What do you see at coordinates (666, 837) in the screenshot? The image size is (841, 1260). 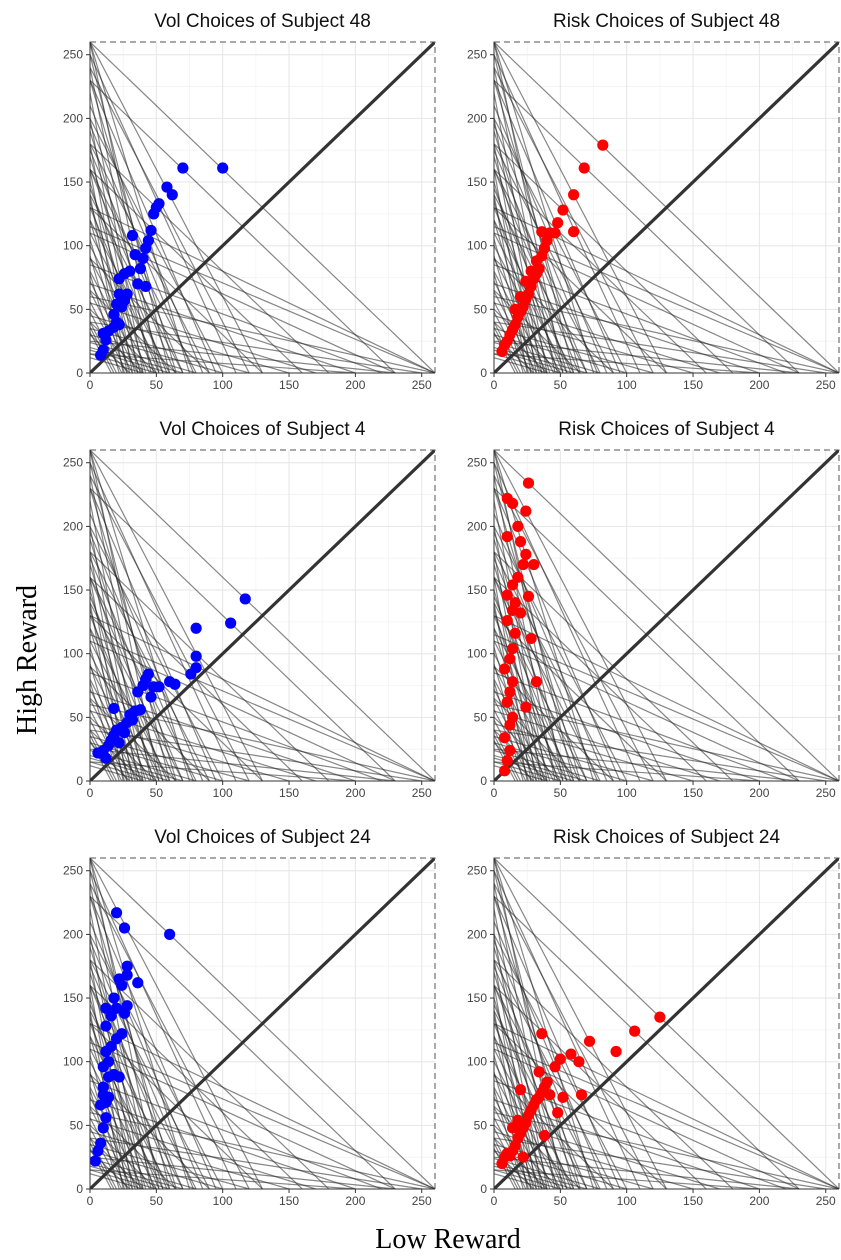 I see `chart-title: Risk Choices of Subject 24` at bounding box center [666, 837].